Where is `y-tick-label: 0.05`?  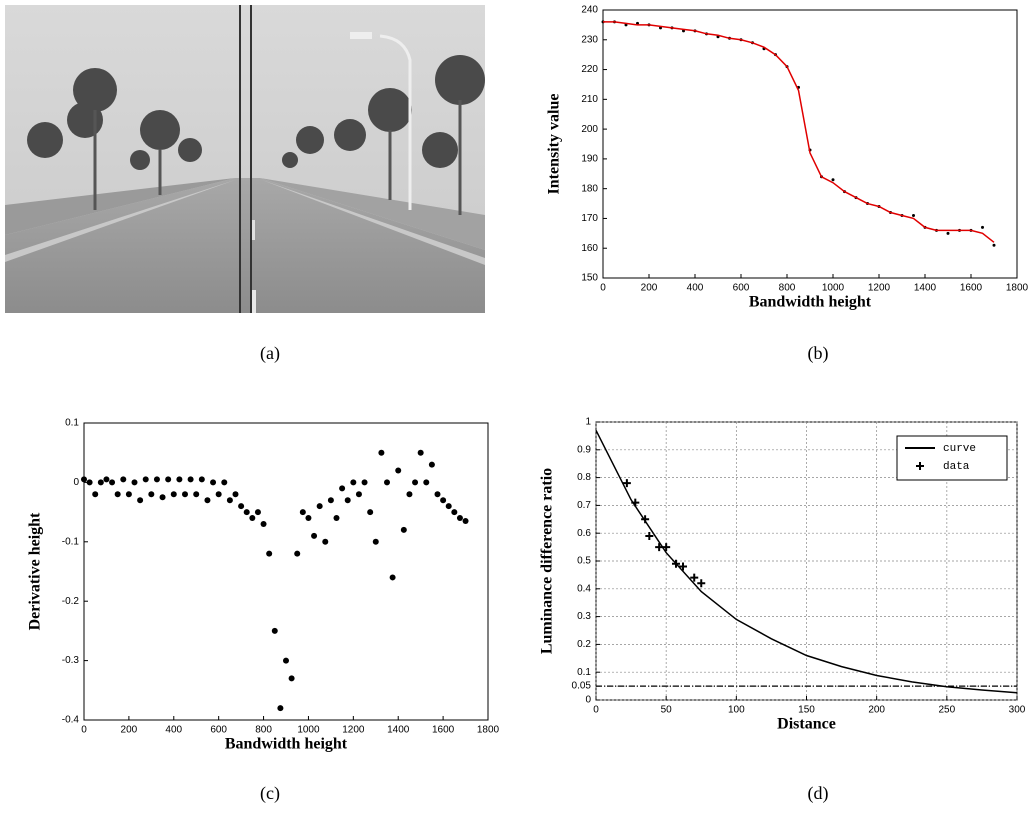
y-tick-label: 0.05 is located at coordinates (582, 686).